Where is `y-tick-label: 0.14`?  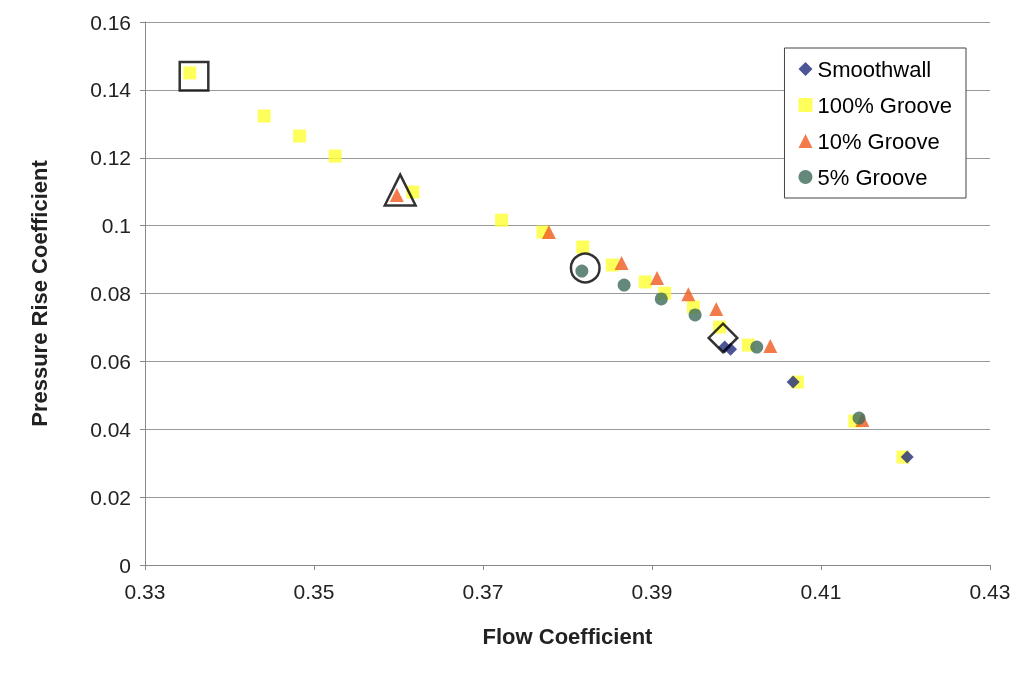
y-tick-label: 0.14 is located at coordinates (111, 90).